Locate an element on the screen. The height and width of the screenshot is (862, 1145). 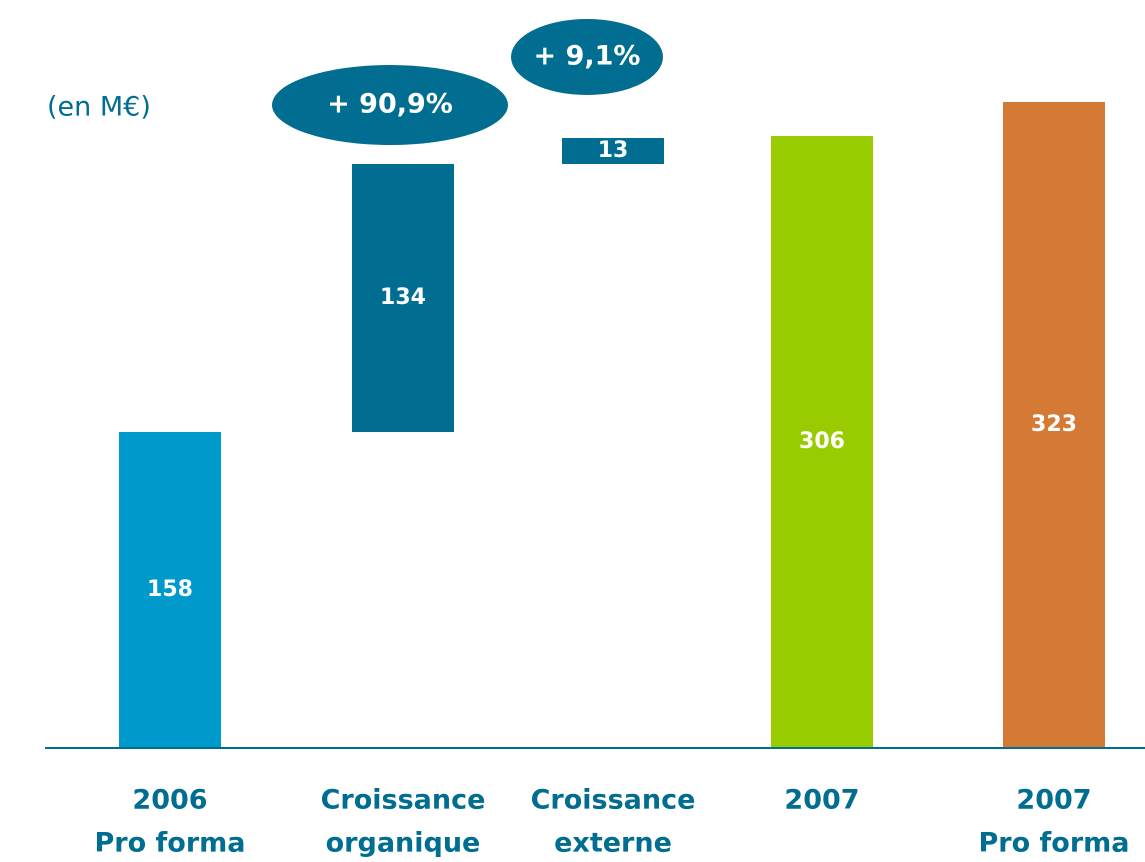
value-label: 306 is located at coordinates (822, 441).